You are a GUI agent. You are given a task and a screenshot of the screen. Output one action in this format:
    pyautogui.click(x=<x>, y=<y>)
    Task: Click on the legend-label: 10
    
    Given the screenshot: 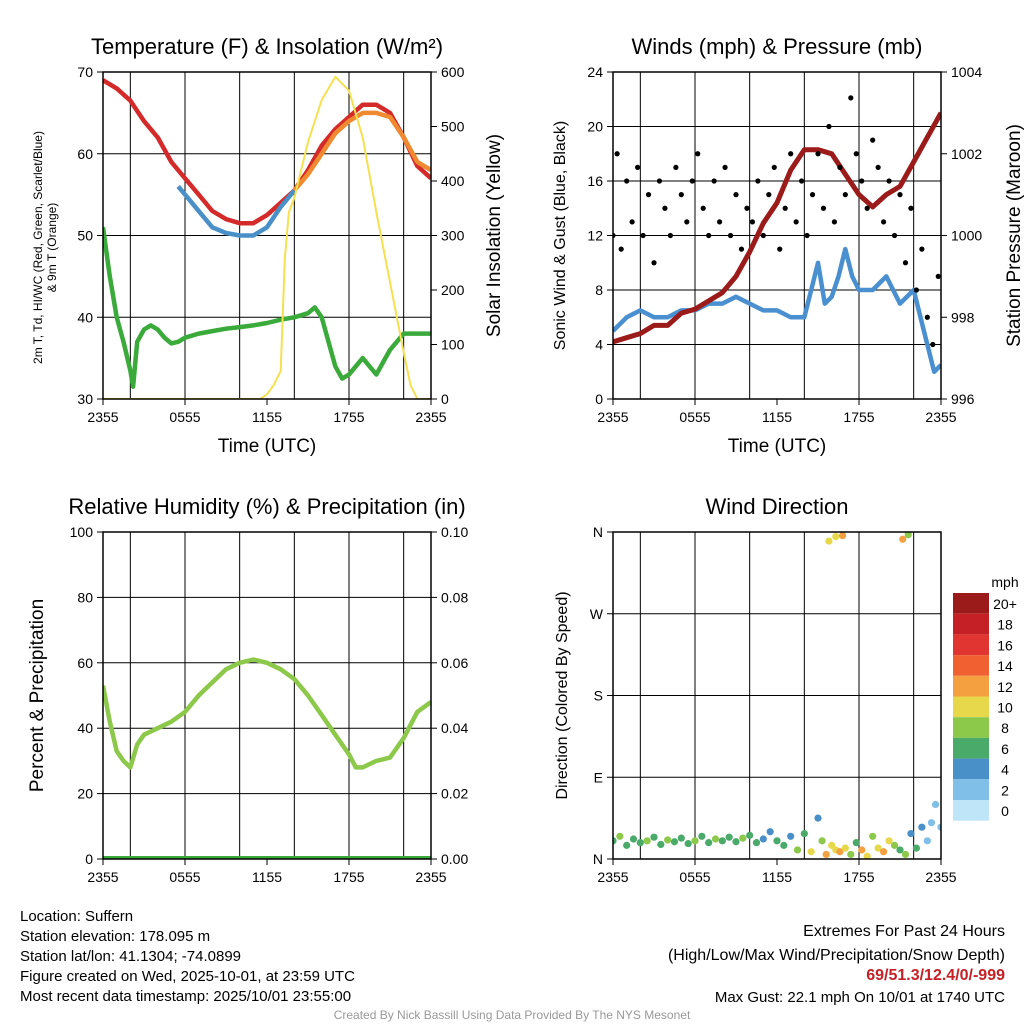 What is the action you would take?
    pyautogui.click(x=1005, y=708)
    